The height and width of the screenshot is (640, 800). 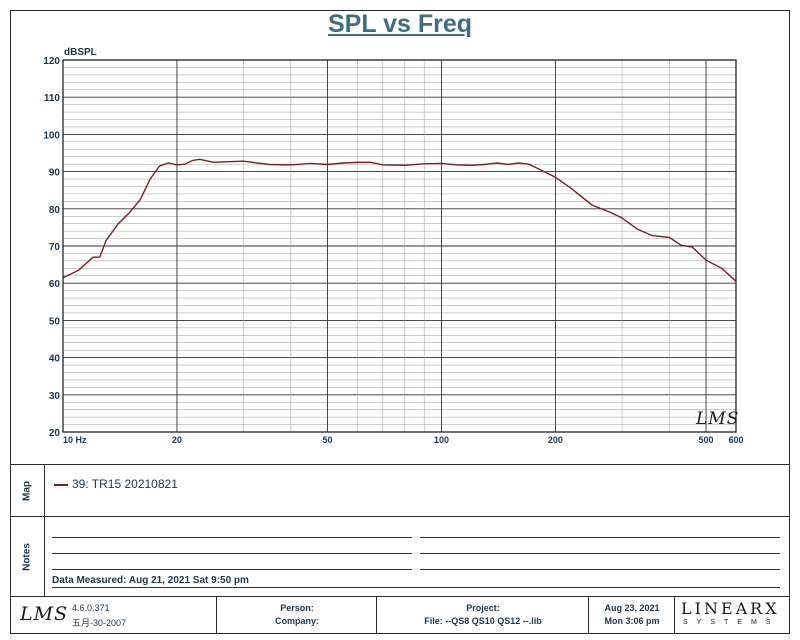 I want to click on y-axis-label: dBSPL, so click(x=80, y=52).